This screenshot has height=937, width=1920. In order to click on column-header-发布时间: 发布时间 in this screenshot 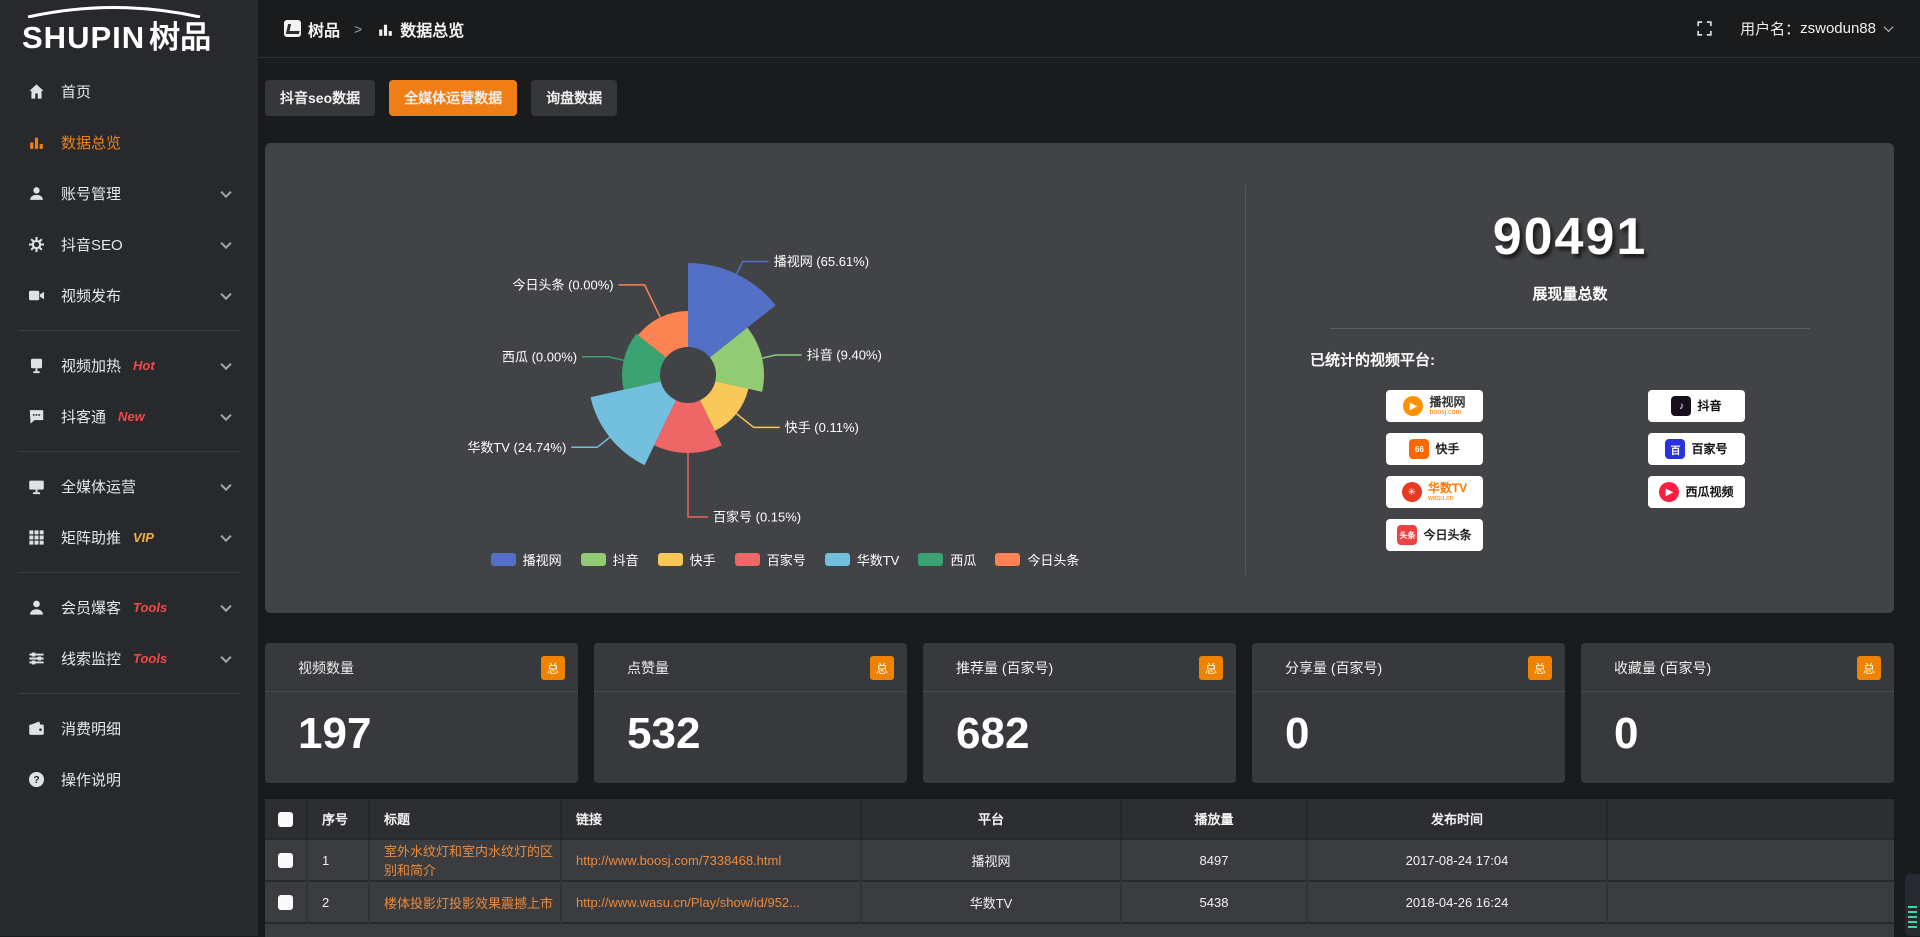, I will do `click(1457, 819)`.